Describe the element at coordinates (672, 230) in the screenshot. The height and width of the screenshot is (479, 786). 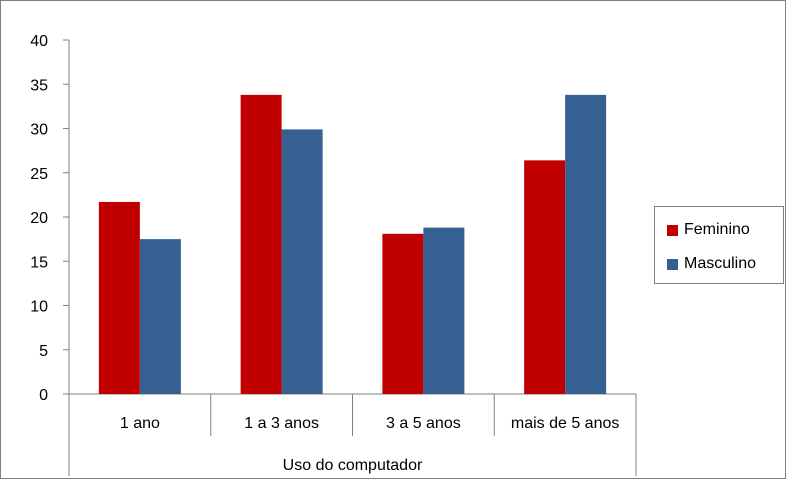
I see `legend-swatch-feminino` at that location.